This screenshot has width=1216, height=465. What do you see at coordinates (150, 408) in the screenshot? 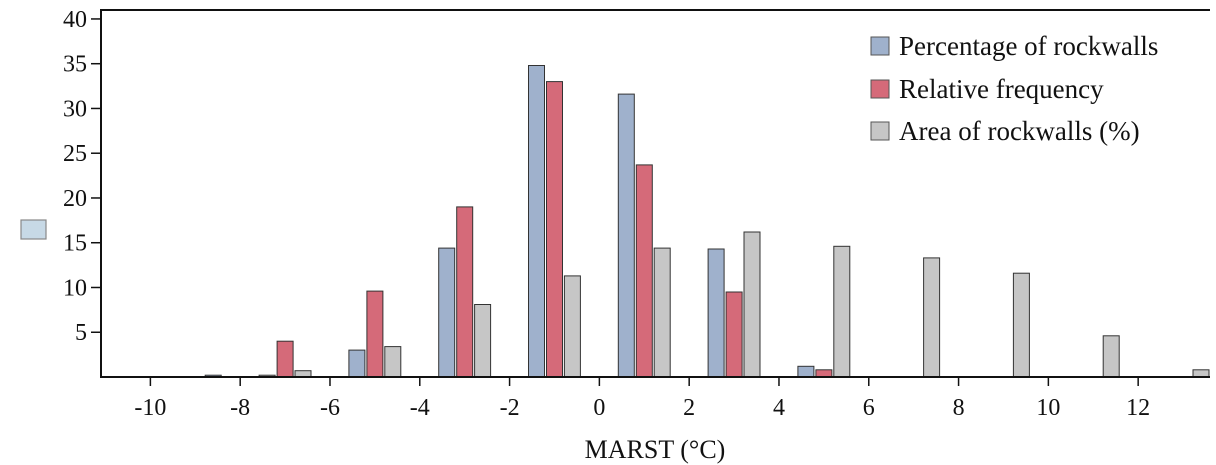
I see `x-tick-label-0: -10` at bounding box center [150, 408].